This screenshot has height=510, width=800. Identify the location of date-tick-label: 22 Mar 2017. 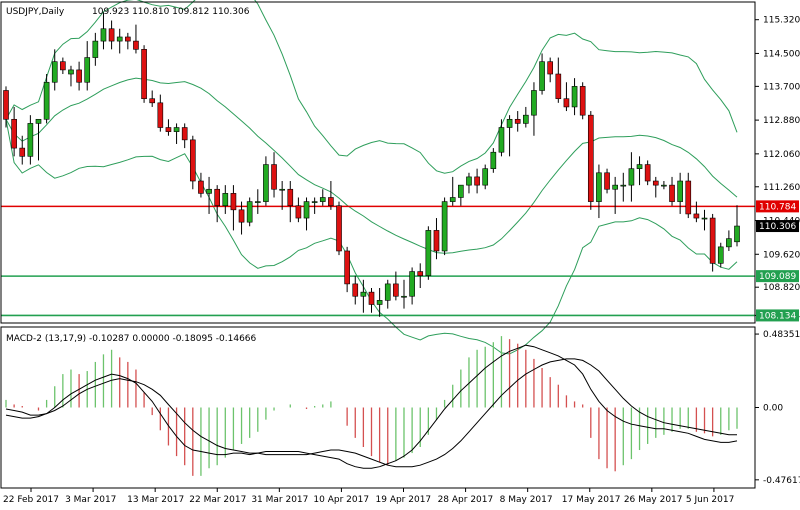
(217, 500).